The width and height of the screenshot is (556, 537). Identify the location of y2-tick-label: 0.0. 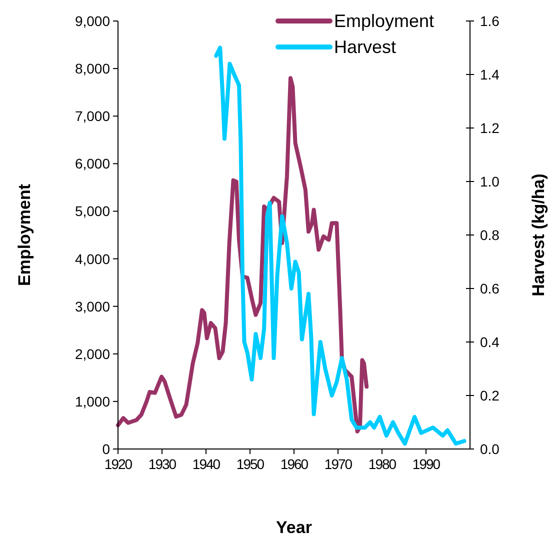
(490, 449).